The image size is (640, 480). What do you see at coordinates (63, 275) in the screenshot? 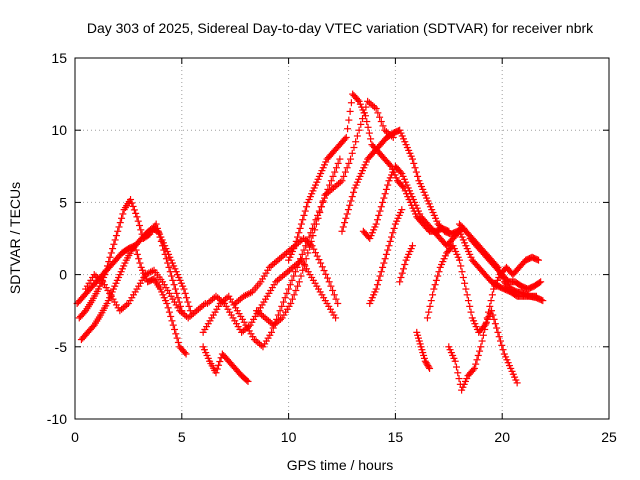
I see `y-tick-label: 0` at bounding box center [63, 275].